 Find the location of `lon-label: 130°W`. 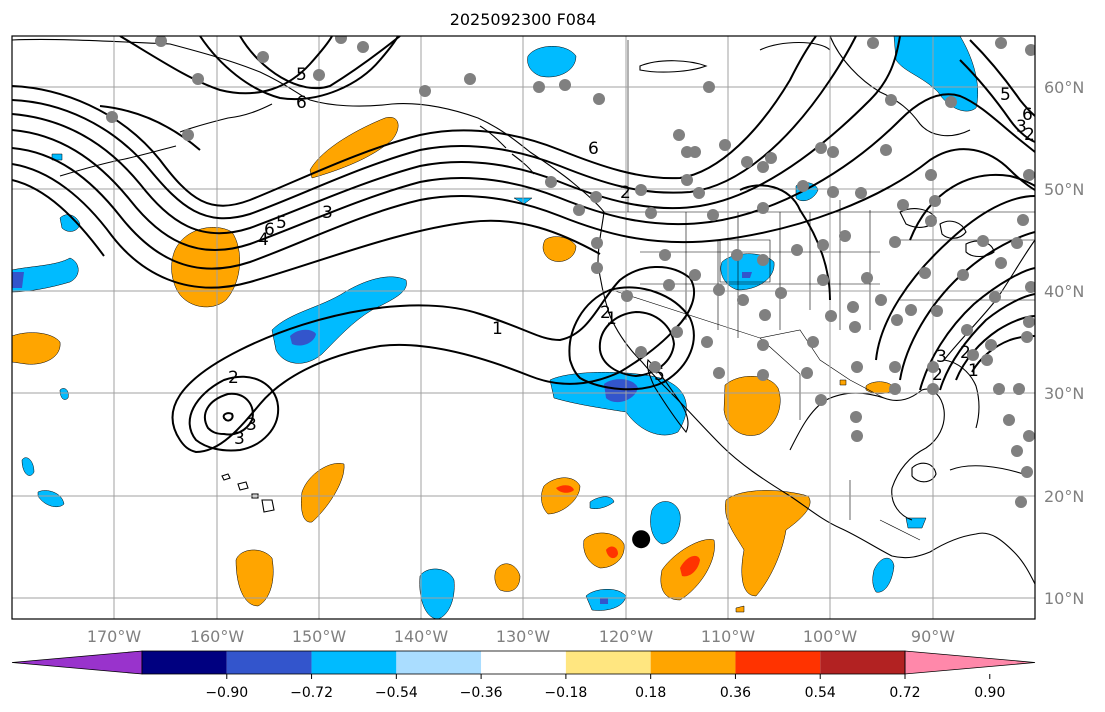

lon-label: 130°W is located at coordinates (523, 636).